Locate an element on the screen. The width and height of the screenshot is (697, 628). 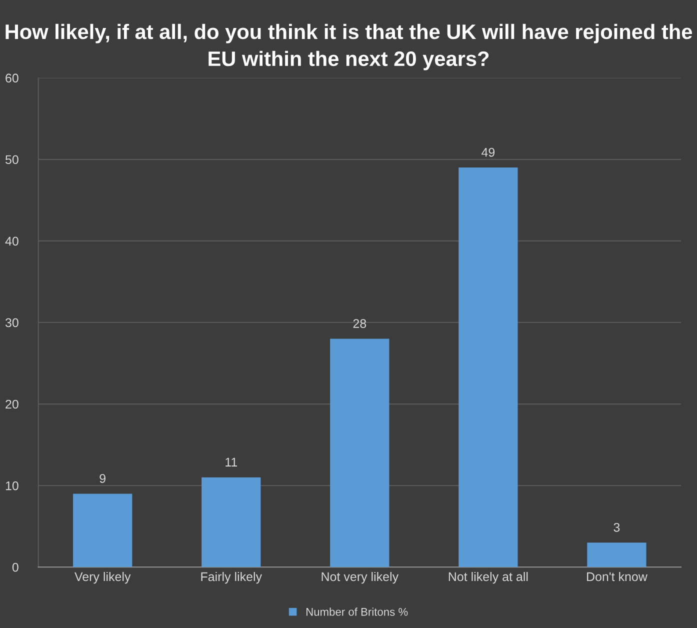
x-tick-label: Not very likely is located at coordinates (360, 578).